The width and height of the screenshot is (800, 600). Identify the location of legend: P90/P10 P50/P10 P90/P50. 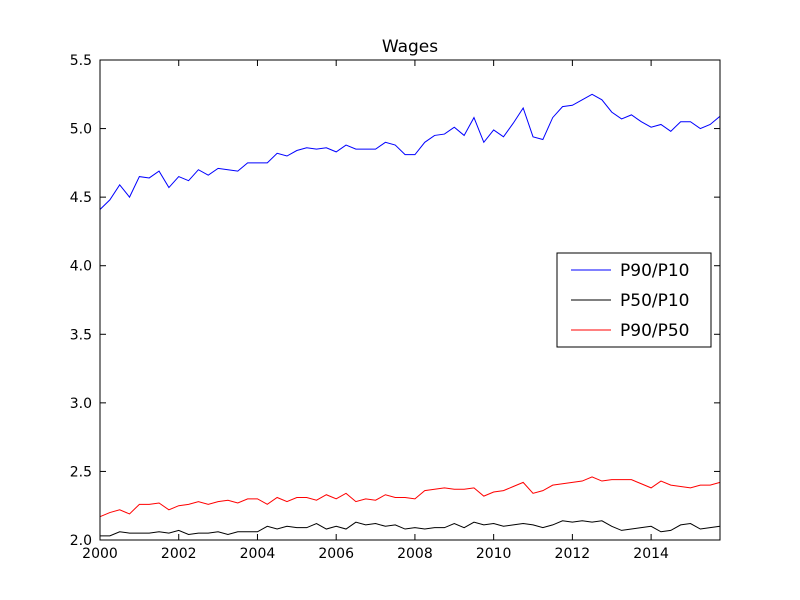
(634, 300).